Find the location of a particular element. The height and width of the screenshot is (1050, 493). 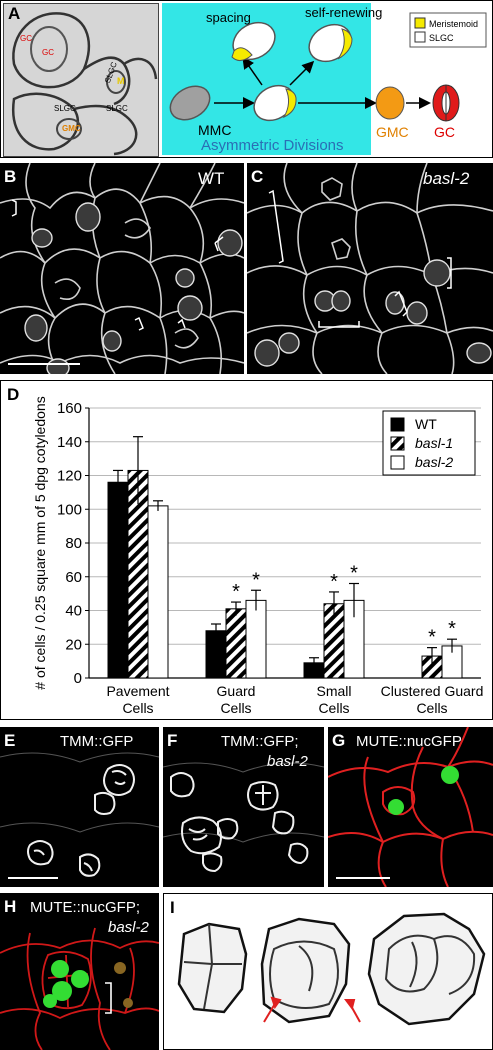

panel-g-micrograph is located at coordinates (410, 807).